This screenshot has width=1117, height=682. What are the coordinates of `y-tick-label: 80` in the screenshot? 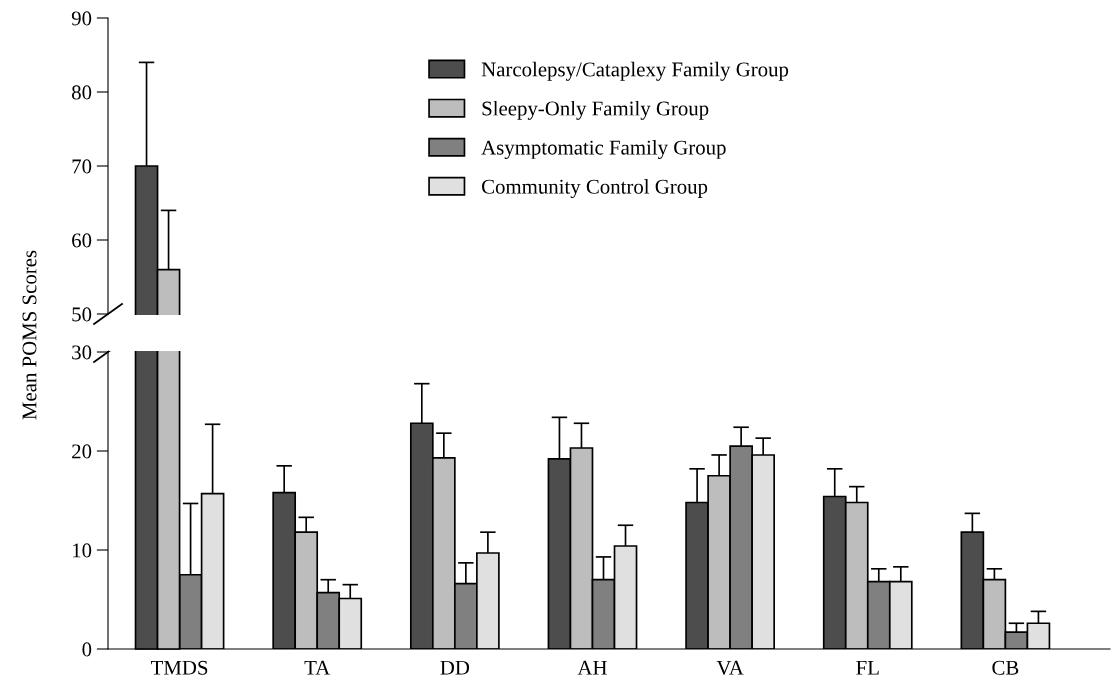 It's located at (81, 92).